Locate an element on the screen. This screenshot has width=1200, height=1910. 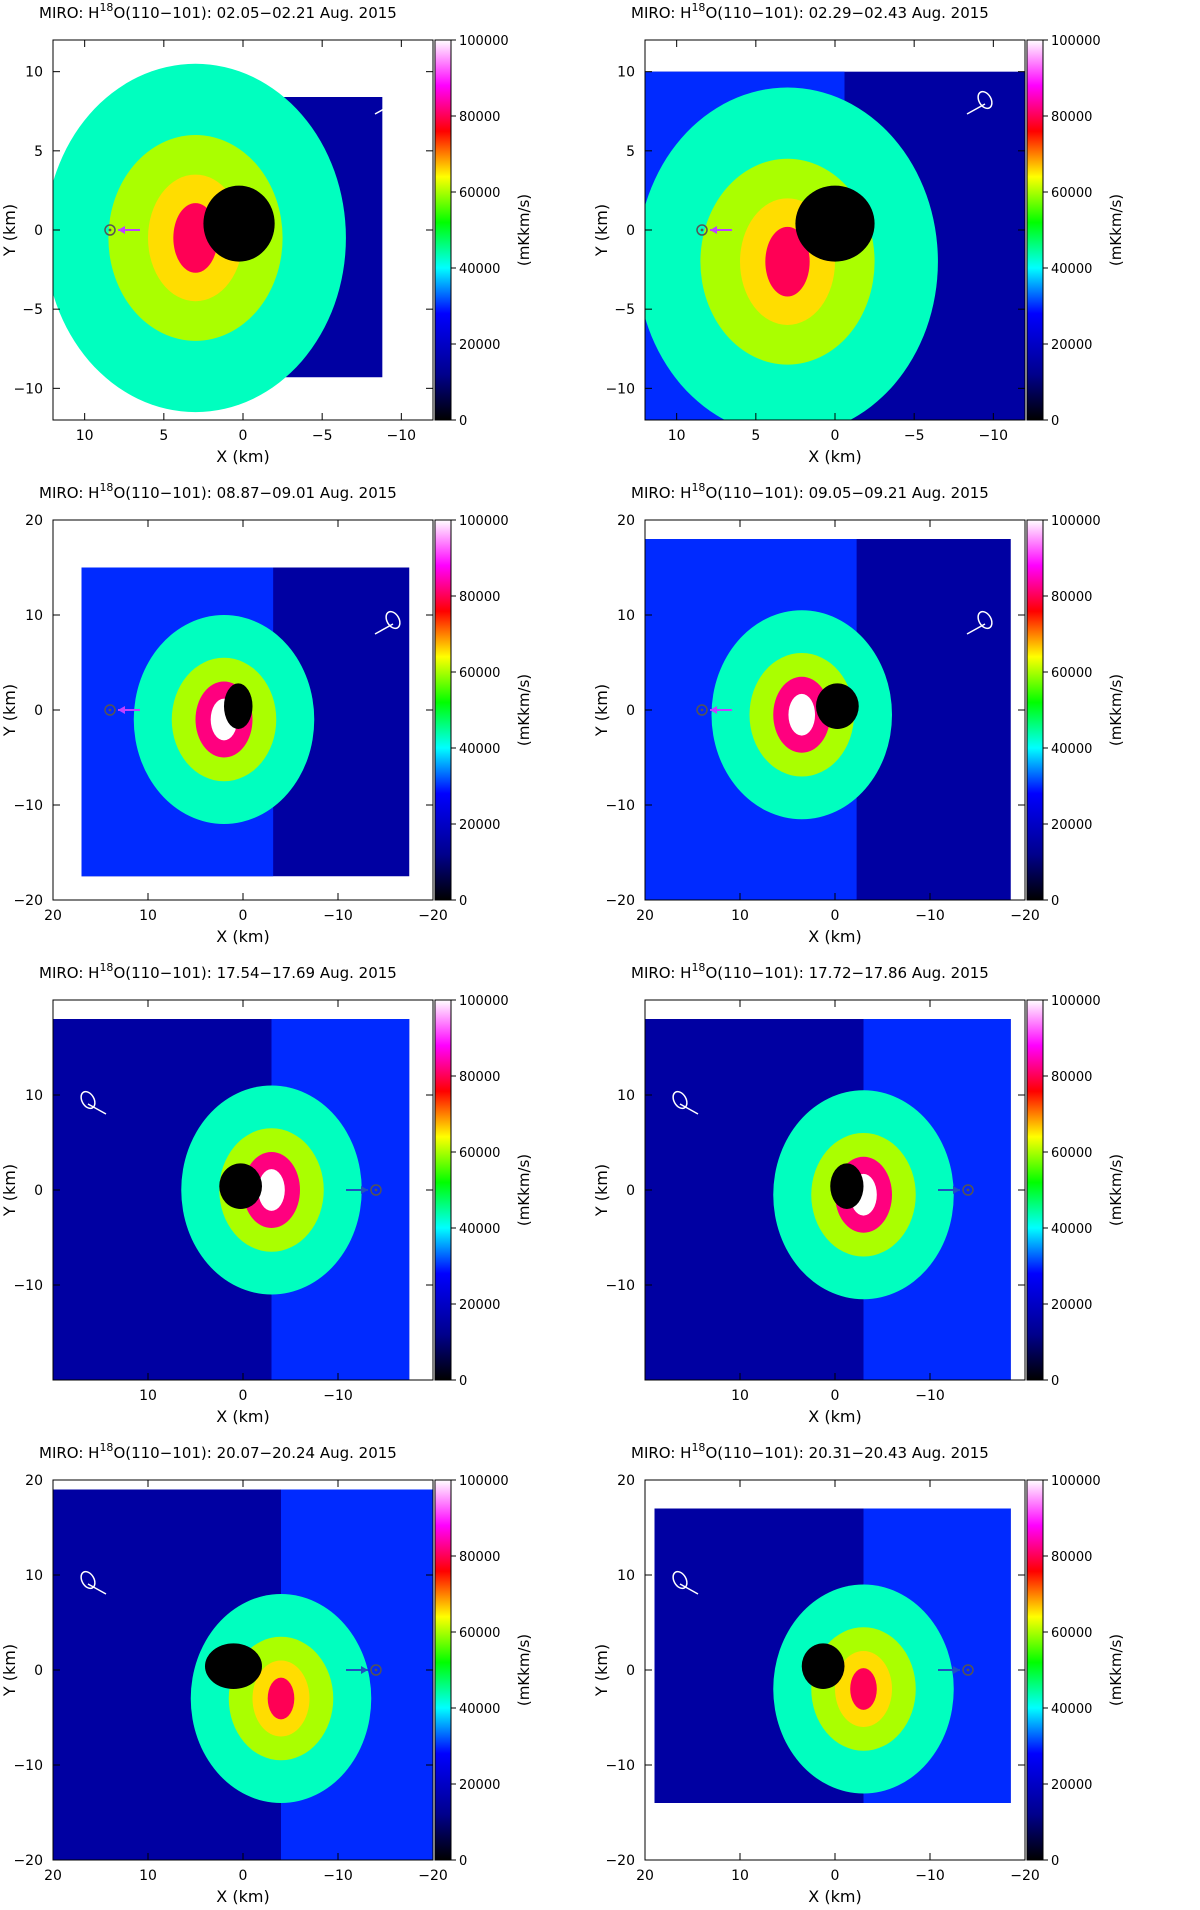
title-suffix: O(110−101): 02.29−02.43 Aug. 2015 is located at coordinates (846, 13).